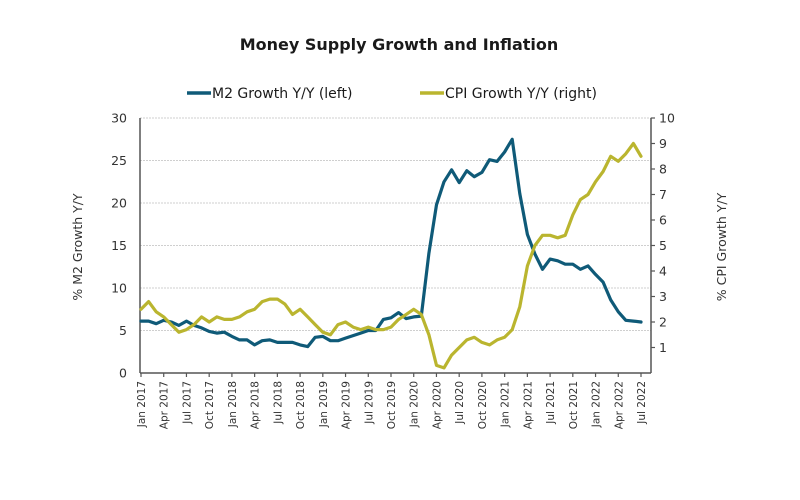 Image resolution: width=800 pixels, height=500 pixels. What do you see at coordinates (119, 288) in the screenshot?
I see `y-left-tick-label: 10` at bounding box center [119, 288].